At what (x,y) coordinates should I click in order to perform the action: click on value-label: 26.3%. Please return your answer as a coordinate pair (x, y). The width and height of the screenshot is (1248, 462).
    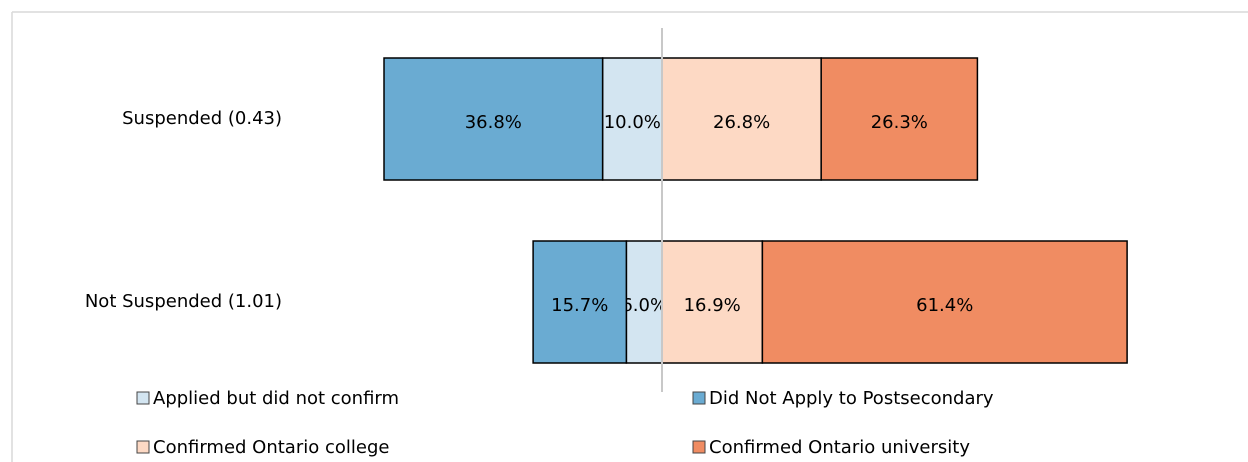
    Looking at the image, I should click on (899, 122).